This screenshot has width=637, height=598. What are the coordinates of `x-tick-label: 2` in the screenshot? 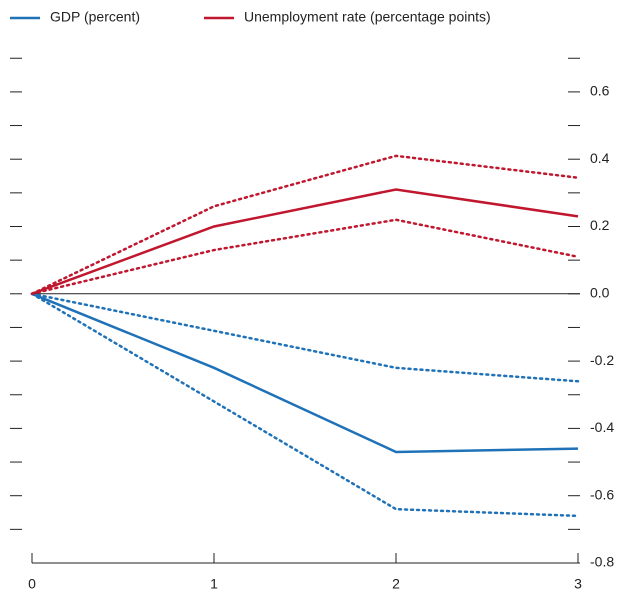 It's located at (396, 584).